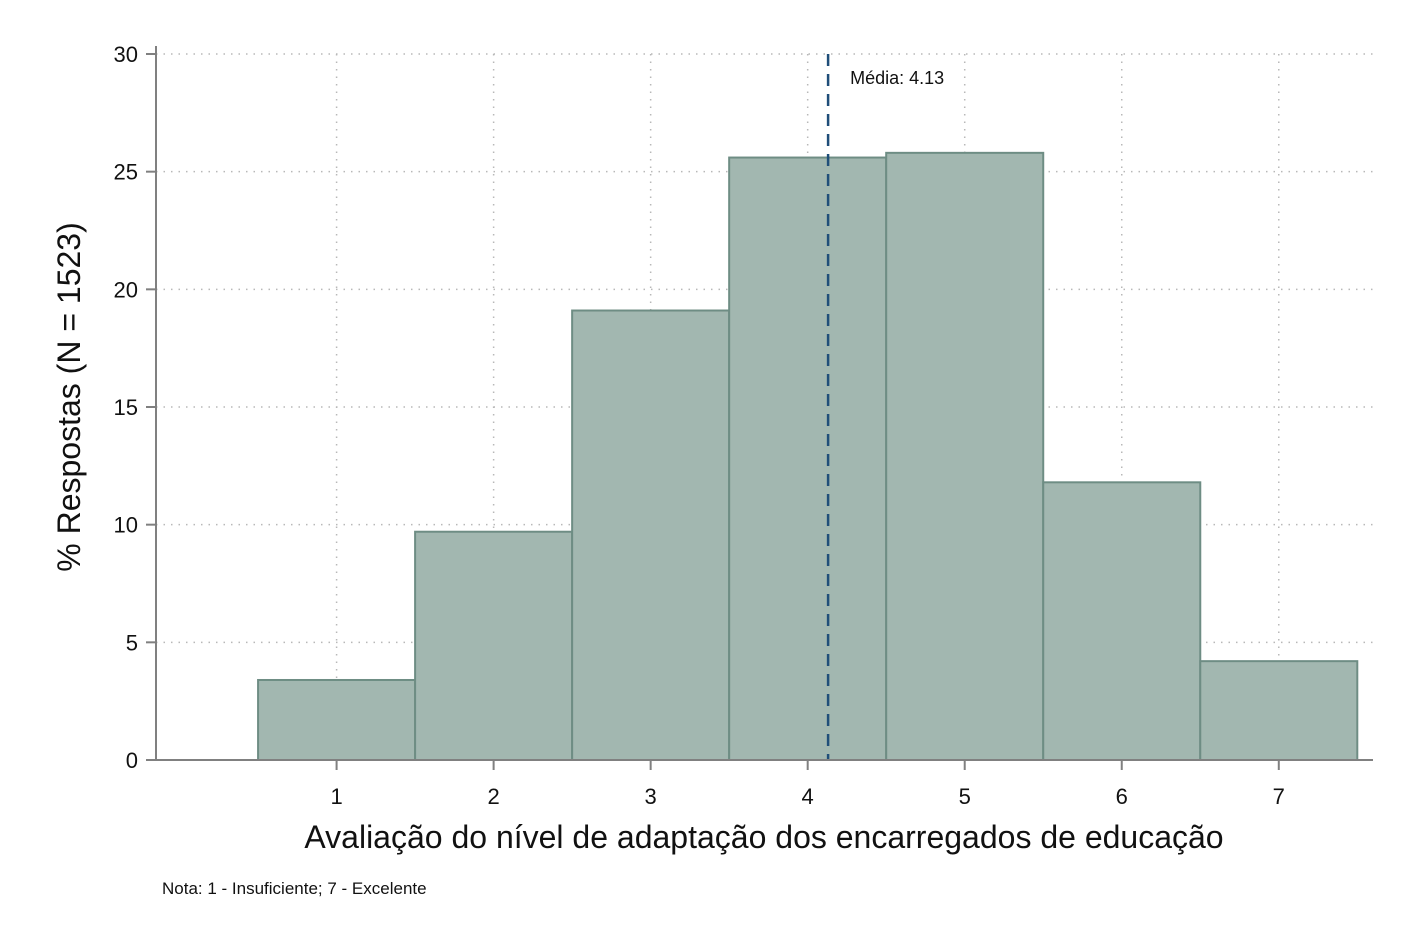 The image size is (1407, 943). I want to click on y-axis-title: % Respostas (N = 1523), so click(69, 397).